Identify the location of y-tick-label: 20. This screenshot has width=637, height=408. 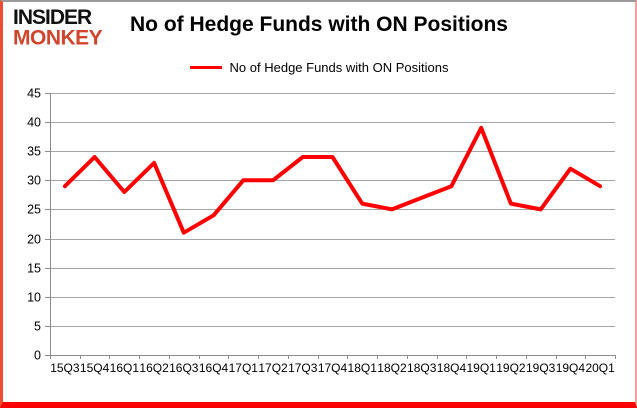
(34, 240).